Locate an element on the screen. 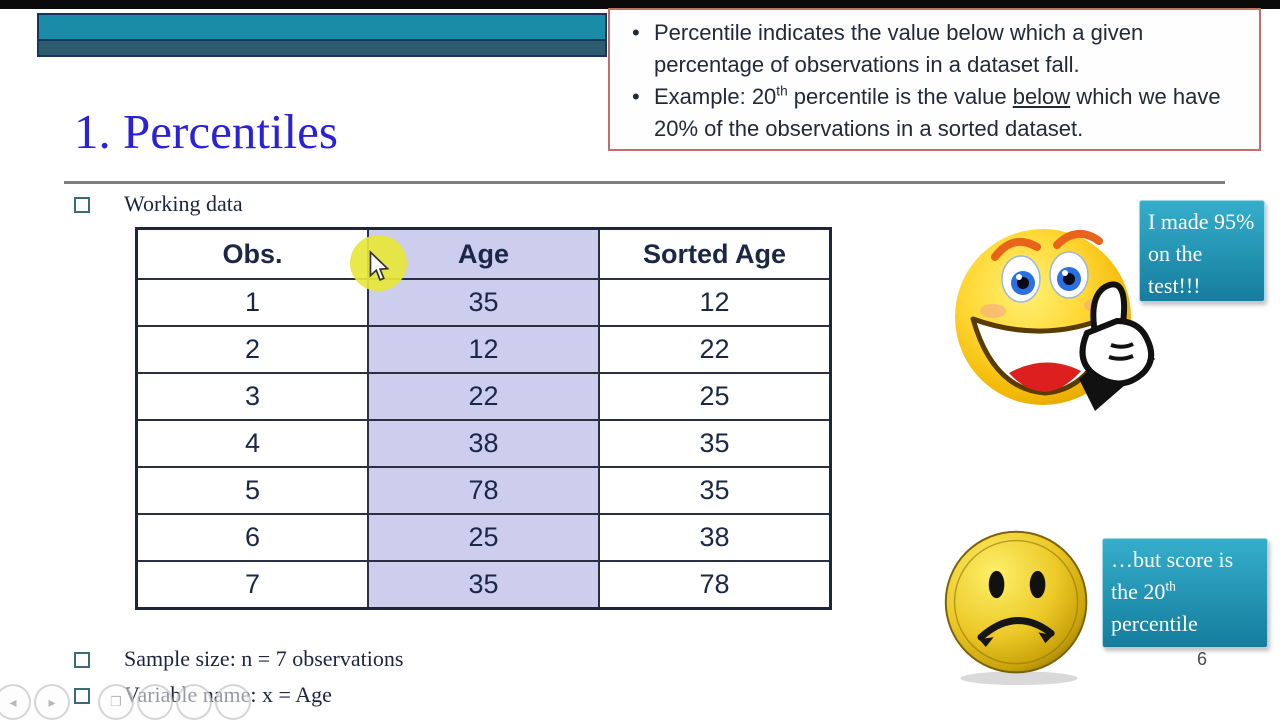  table-row: 4 38 35 is located at coordinates (483, 443).